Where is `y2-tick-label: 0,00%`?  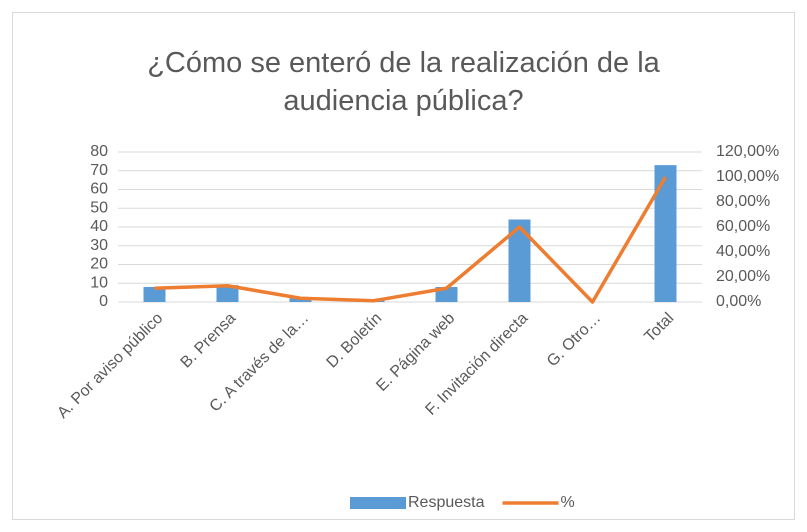
y2-tick-label: 0,00% is located at coordinates (738, 301).